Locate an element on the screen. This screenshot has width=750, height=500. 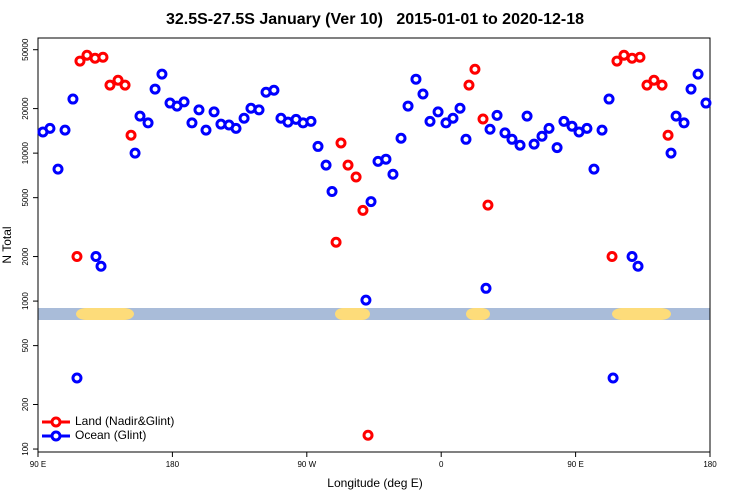
legend-label: Land (Nadir&Glint) is located at coordinates (124, 421).